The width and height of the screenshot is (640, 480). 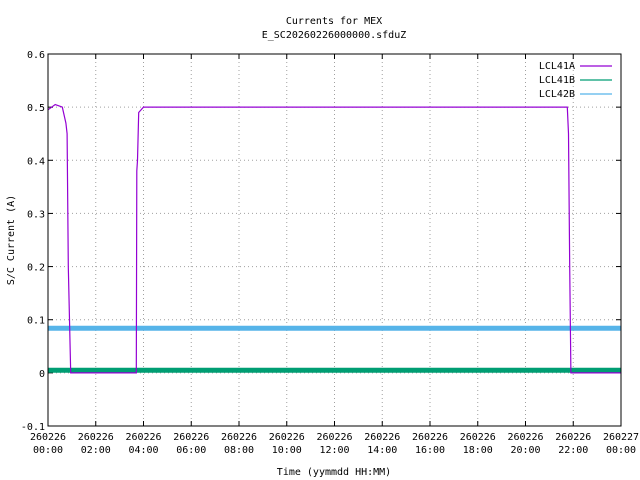 What do you see at coordinates (191, 450) in the screenshot?
I see `x-tick-time: 06:00` at bounding box center [191, 450].